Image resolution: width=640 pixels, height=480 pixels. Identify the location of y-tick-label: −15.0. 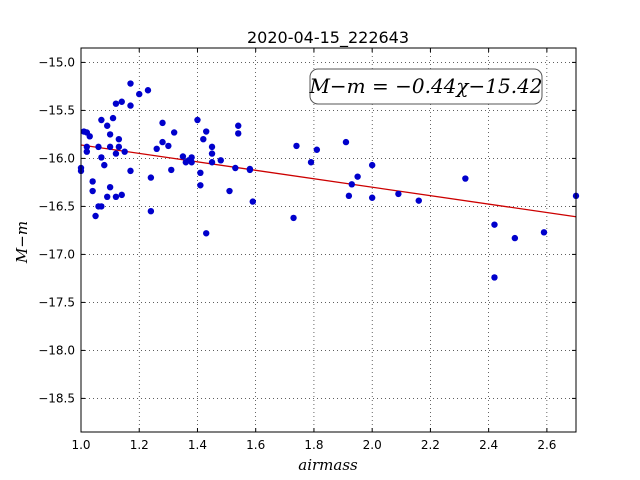
(56, 62).